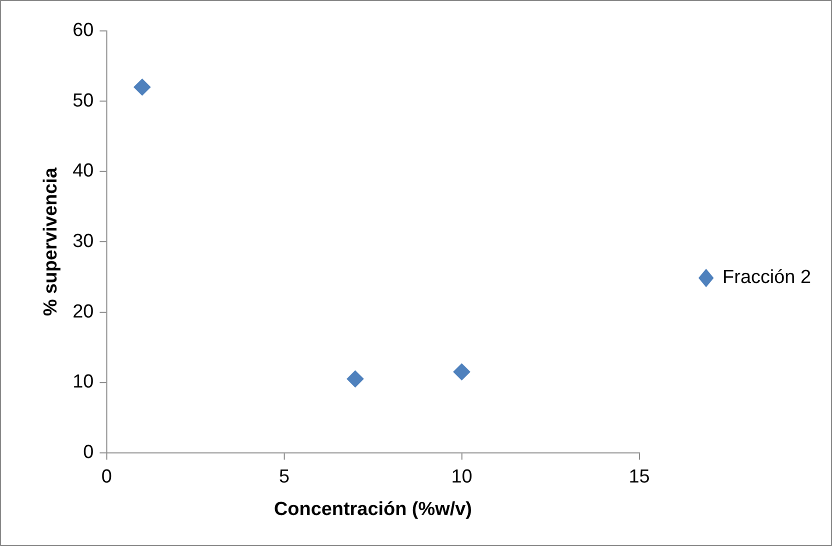 The width and height of the screenshot is (832, 546). What do you see at coordinates (51, 241) in the screenshot?
I see `y-axis-title: % supervivencia` at bounding box center [51, 241].